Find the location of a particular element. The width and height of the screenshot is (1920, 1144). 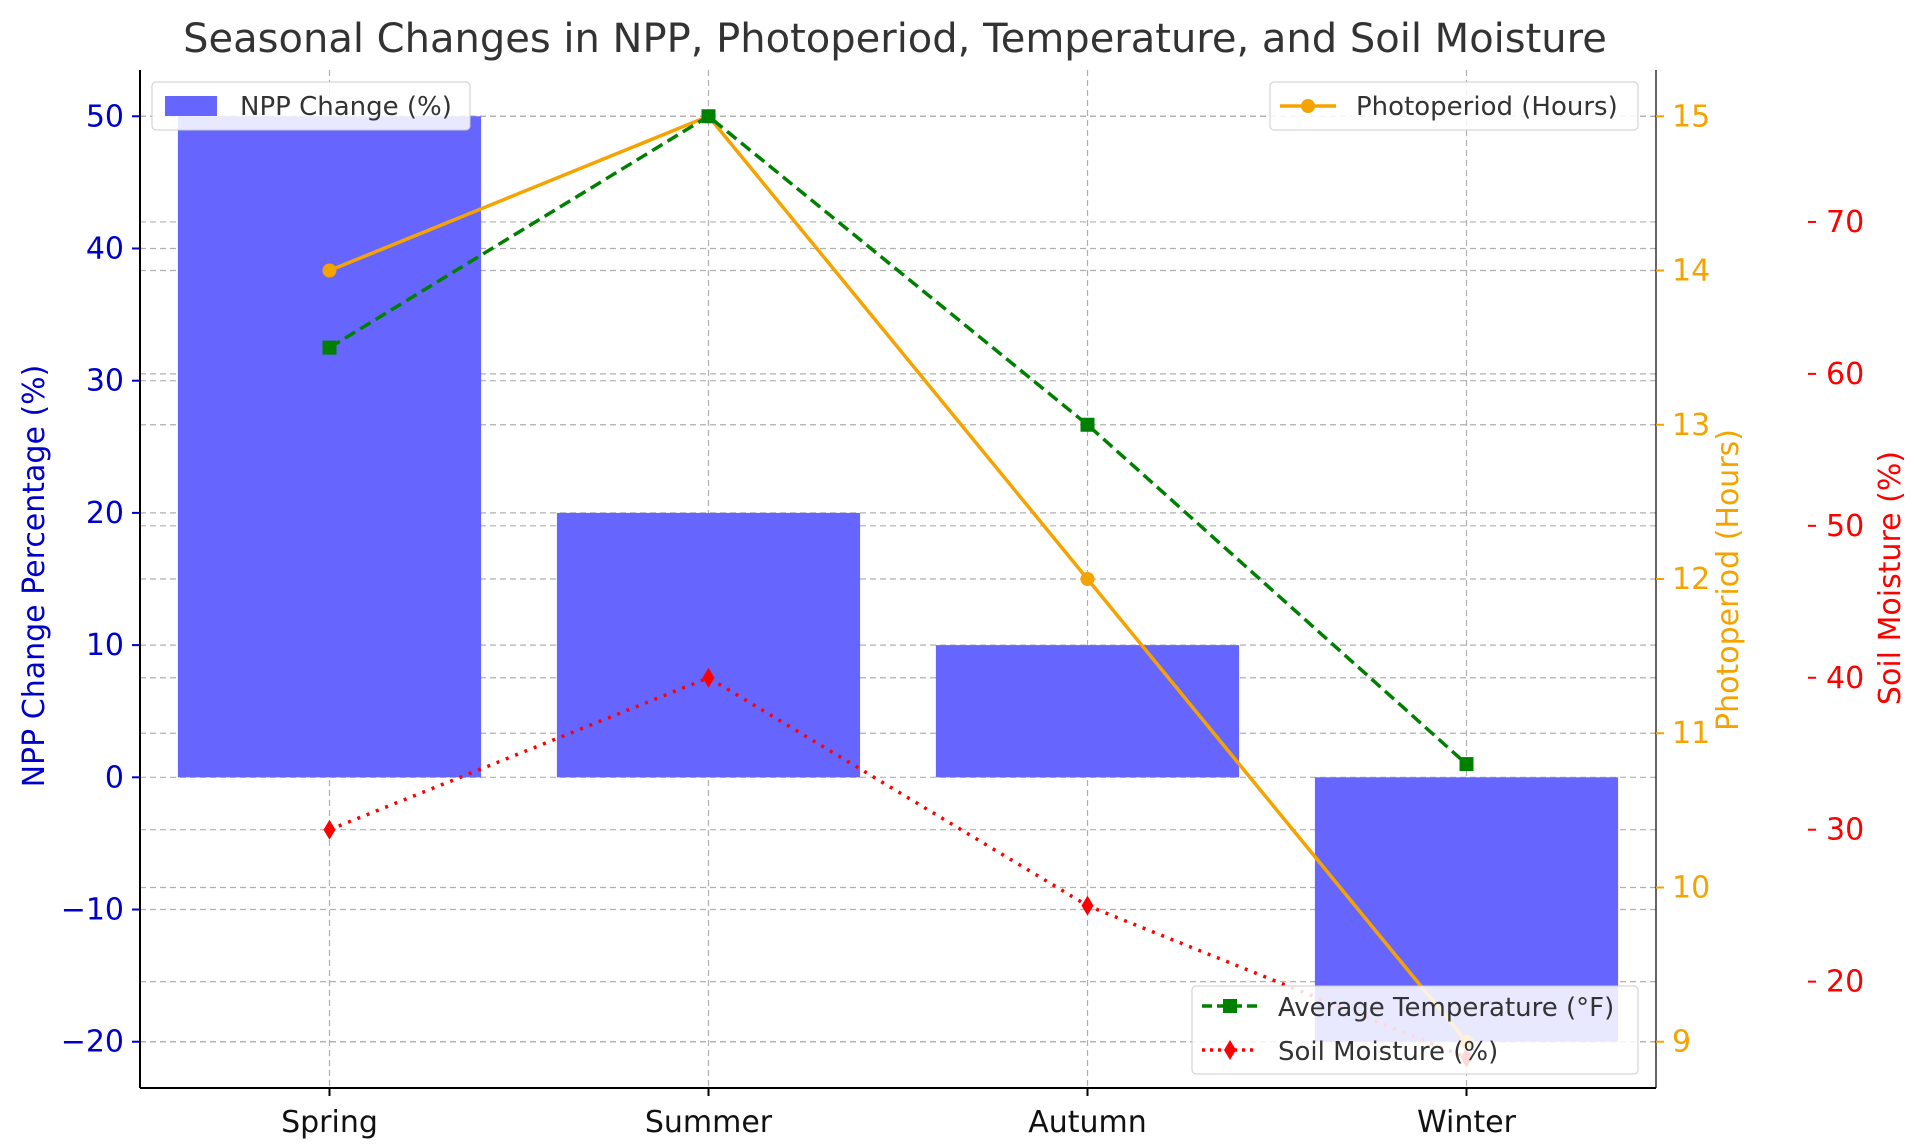

y-right1-axis-label: Photoperiod (Hours) is located at coordinates (1728, 580).